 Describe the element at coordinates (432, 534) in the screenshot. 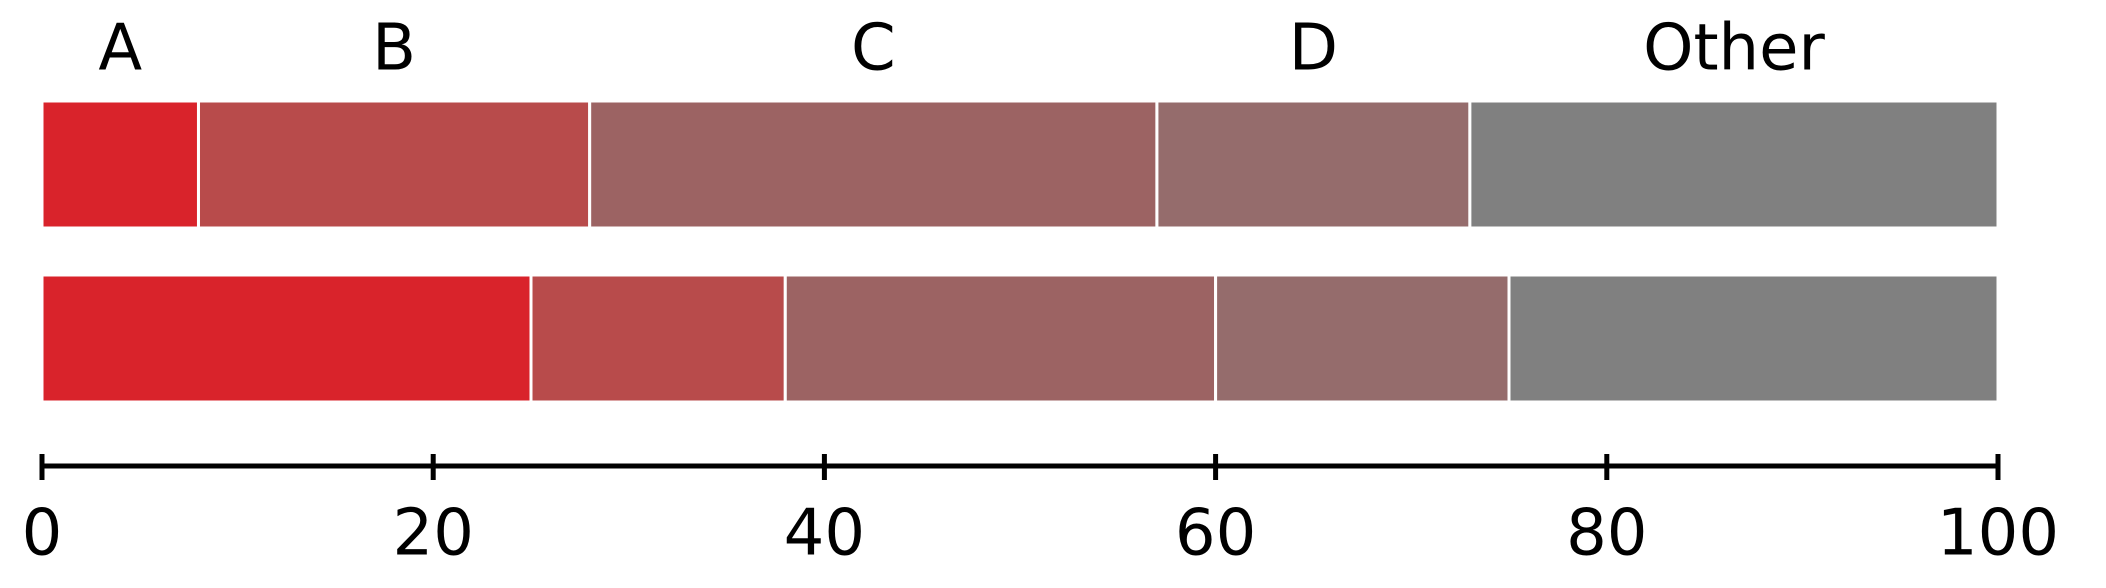

I see `x-tick-label: 20` at that location.